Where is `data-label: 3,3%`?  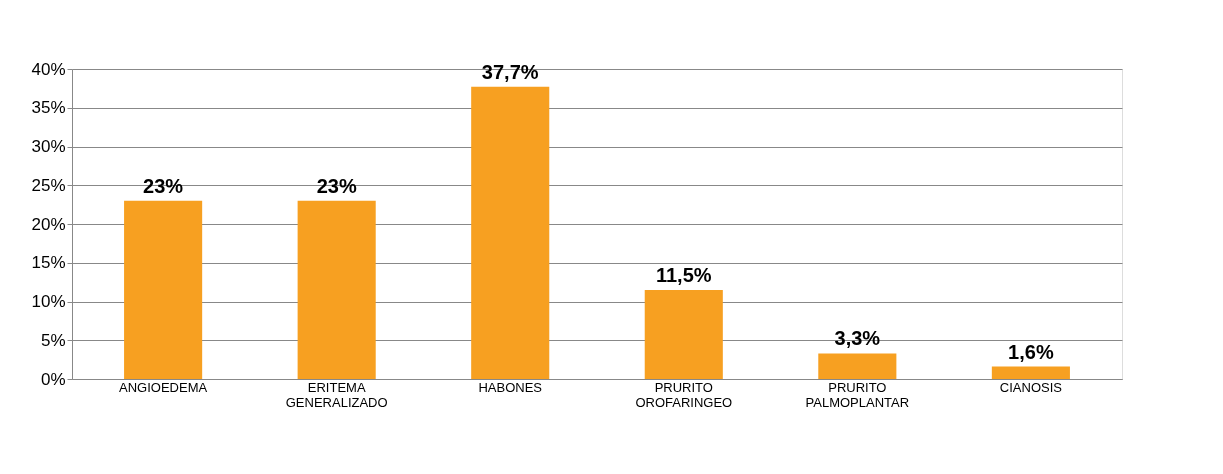 data-label: 3,3% is located at coordinates (857, 338).